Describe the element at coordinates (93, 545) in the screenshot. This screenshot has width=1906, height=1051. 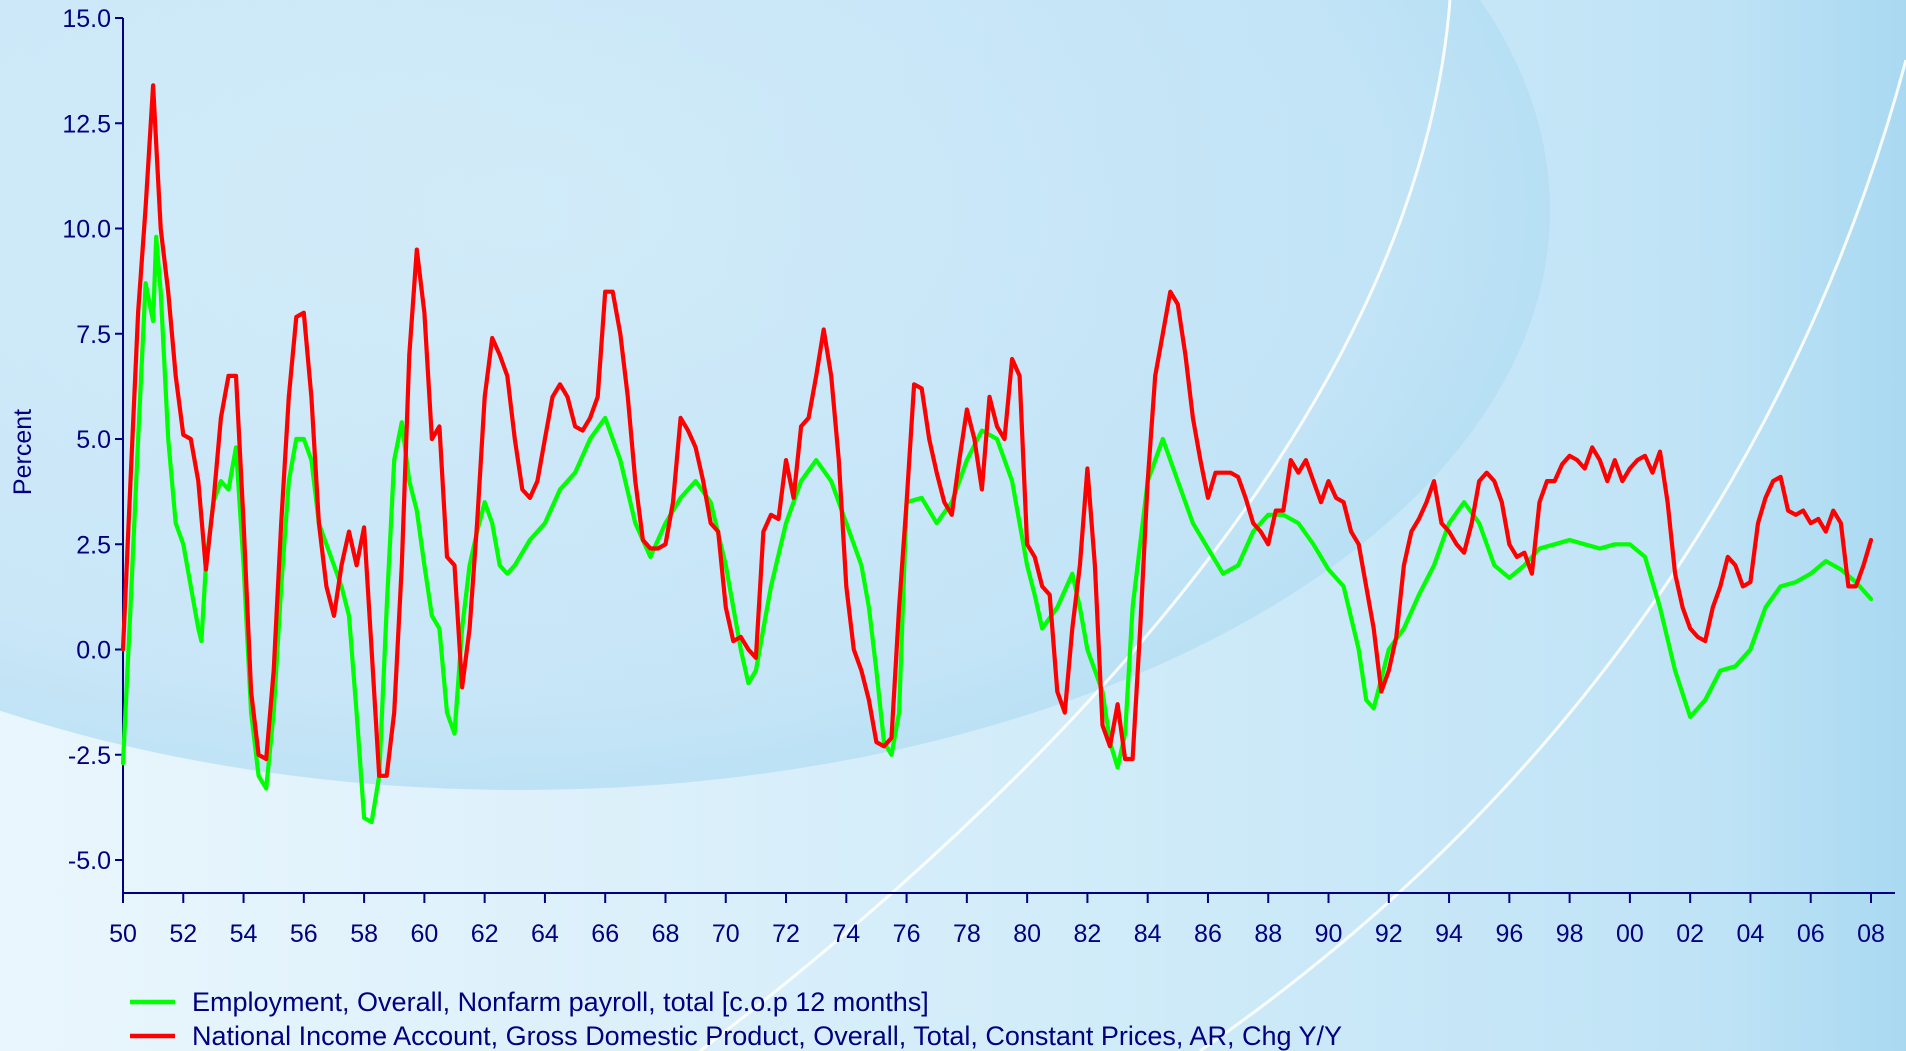
I see `y-tick-label: 2.5` at that location.